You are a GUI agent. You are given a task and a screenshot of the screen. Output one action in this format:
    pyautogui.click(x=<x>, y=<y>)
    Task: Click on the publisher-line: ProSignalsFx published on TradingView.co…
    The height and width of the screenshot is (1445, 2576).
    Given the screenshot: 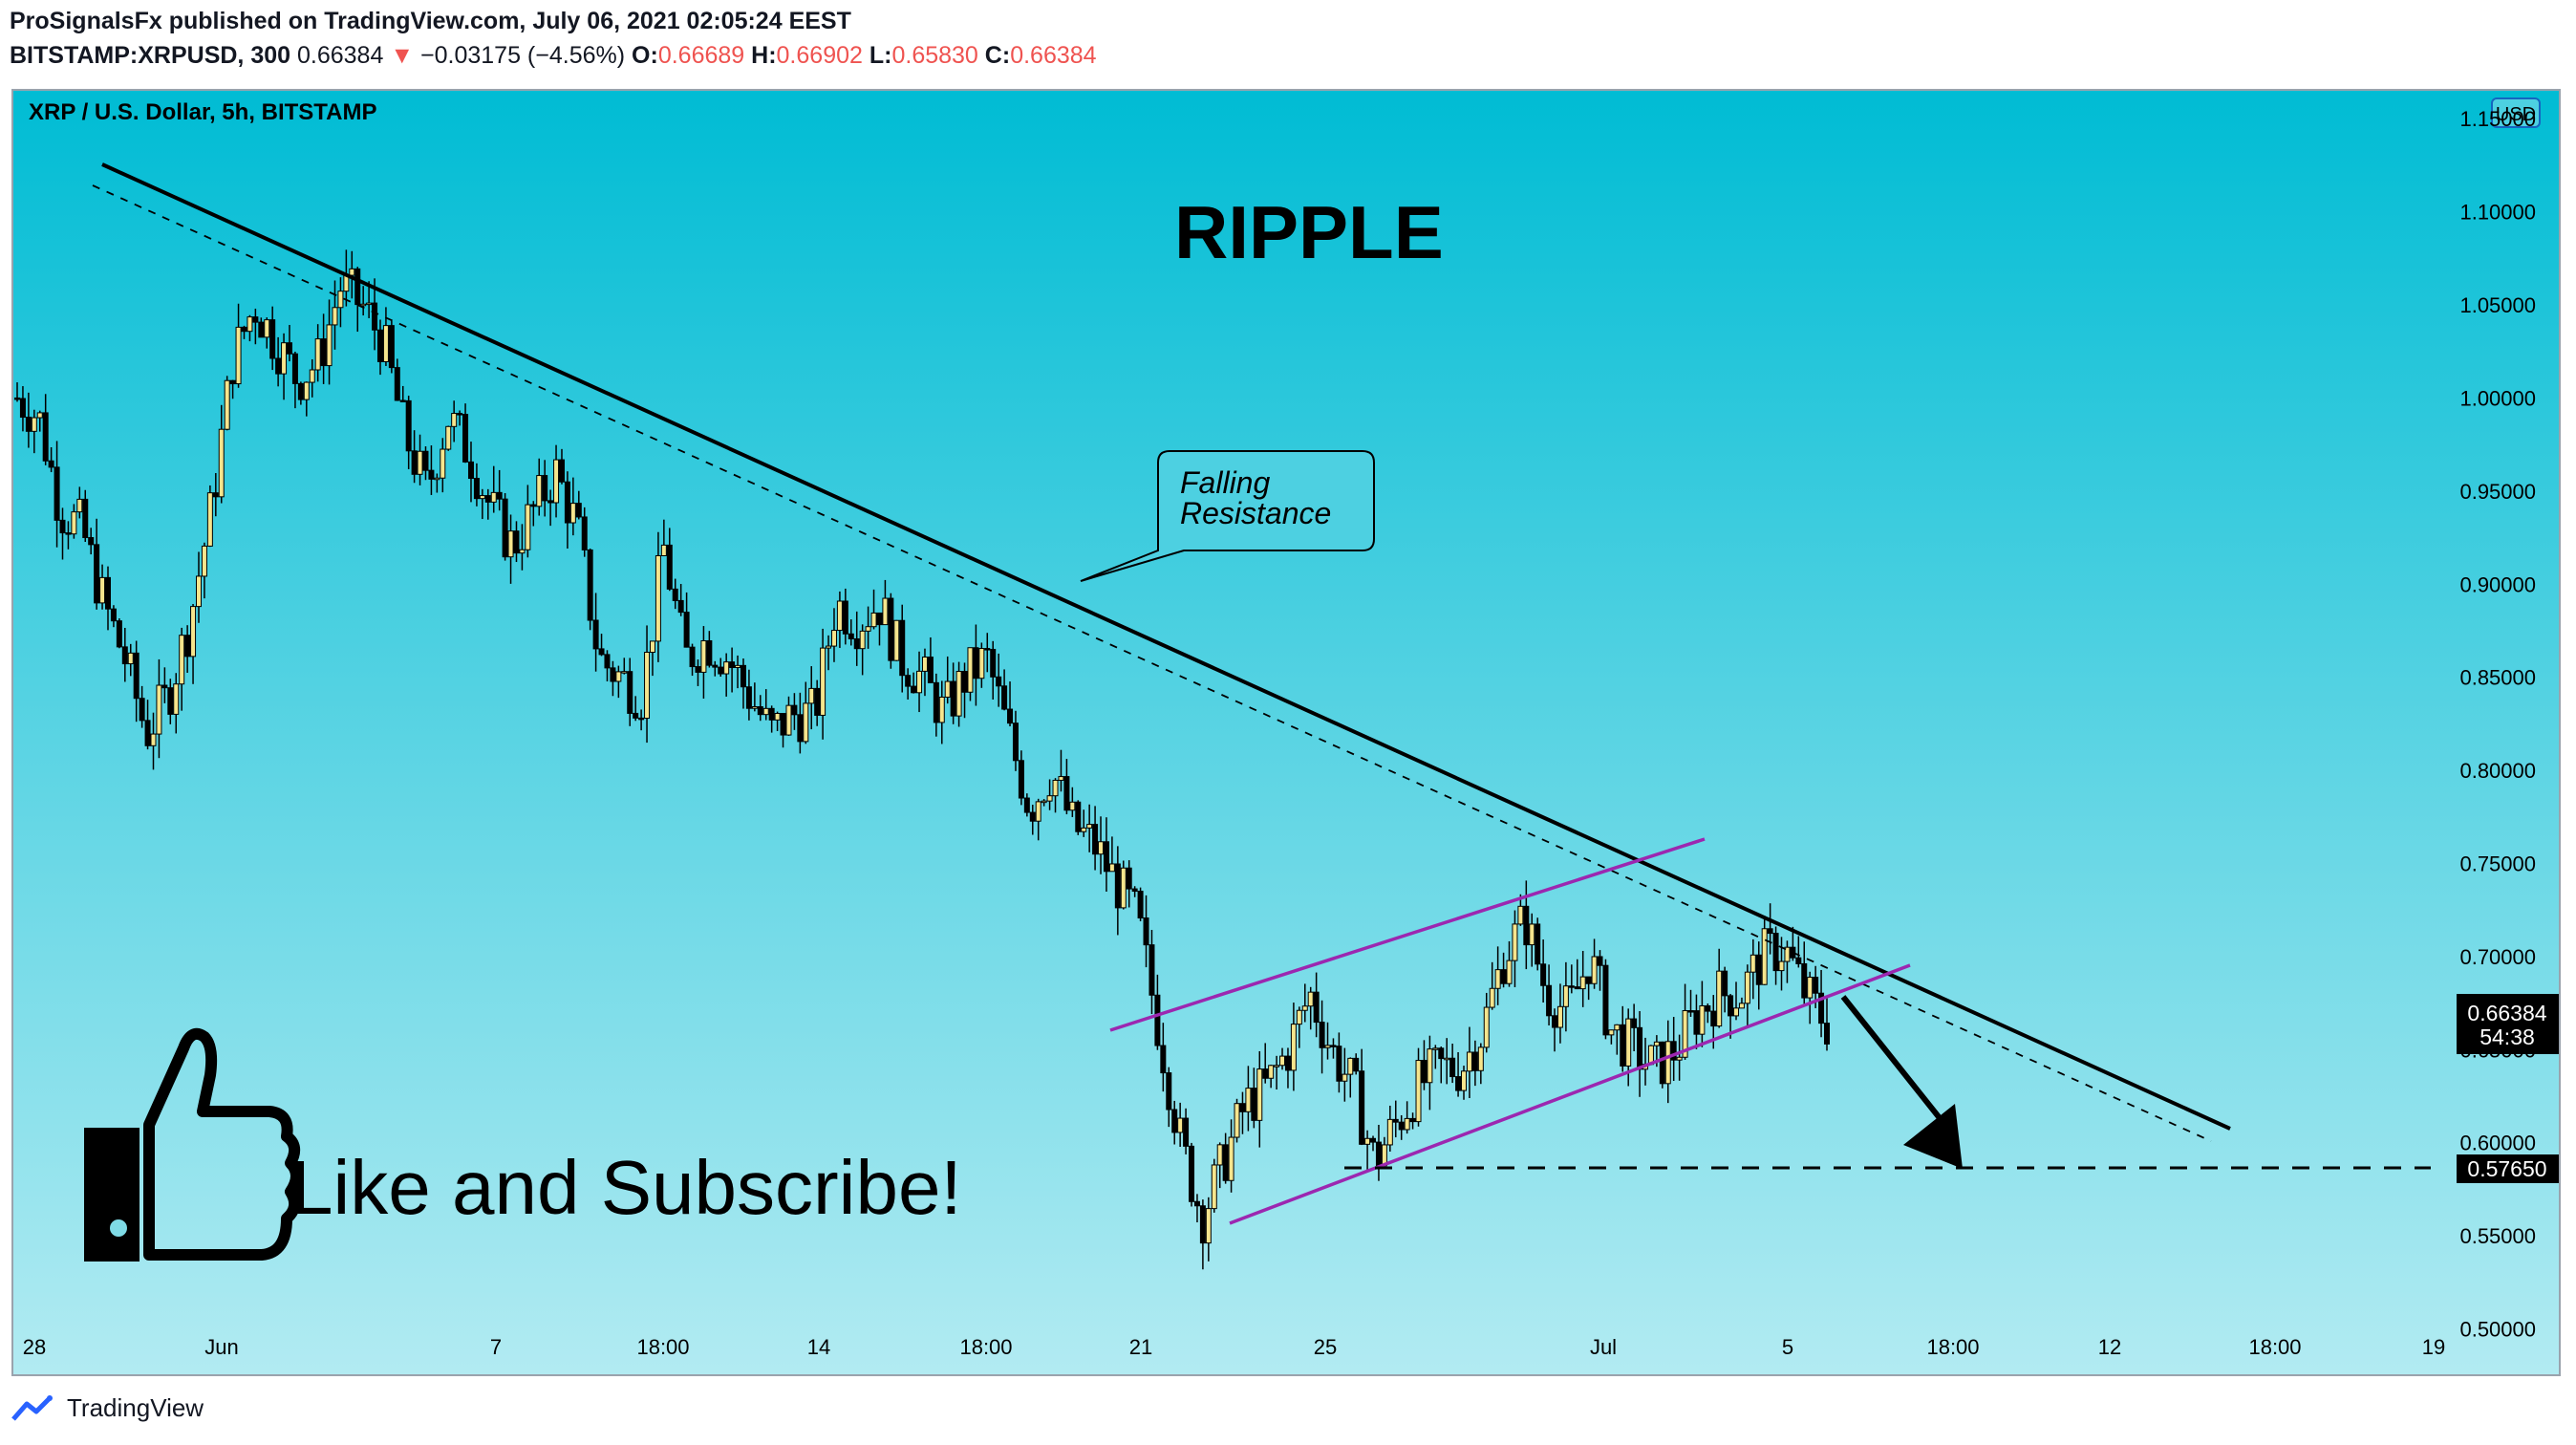 What is the action you would take?
    pyautogui.click(x=553, y=21)
    